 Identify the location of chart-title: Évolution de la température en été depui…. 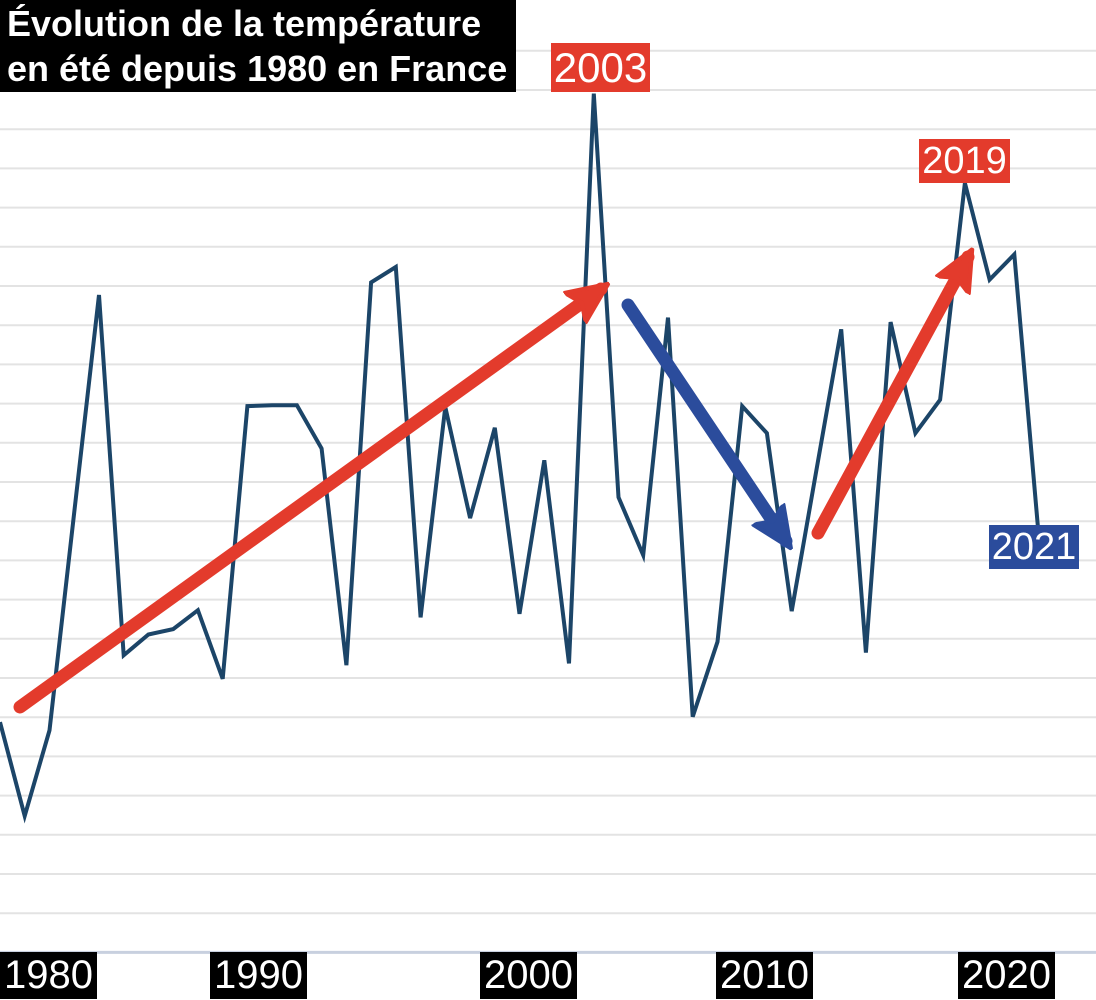
(258, 46).